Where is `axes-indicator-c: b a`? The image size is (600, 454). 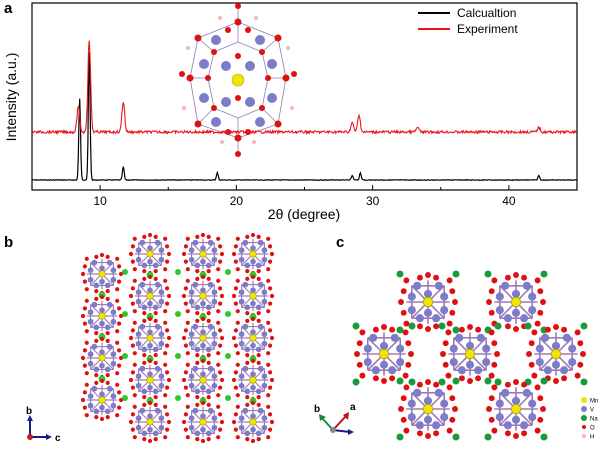
axes-indicator-c: b a is located at coordinates (335, 418).